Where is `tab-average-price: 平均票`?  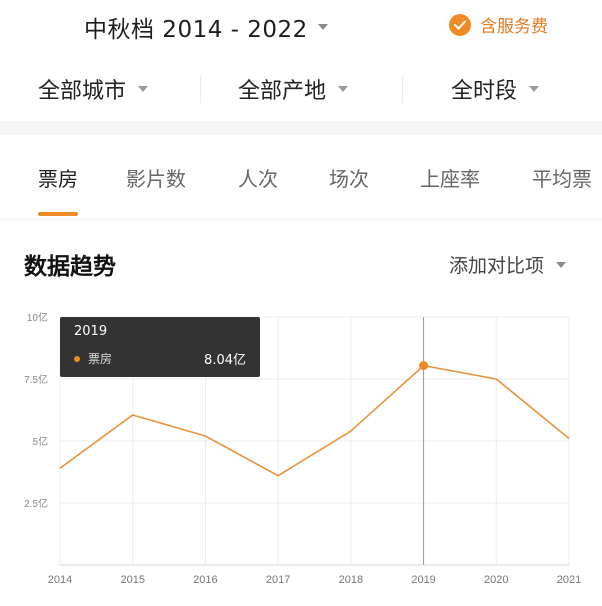 tab-average-price: 平均票 is located at coordinates (562, 179).